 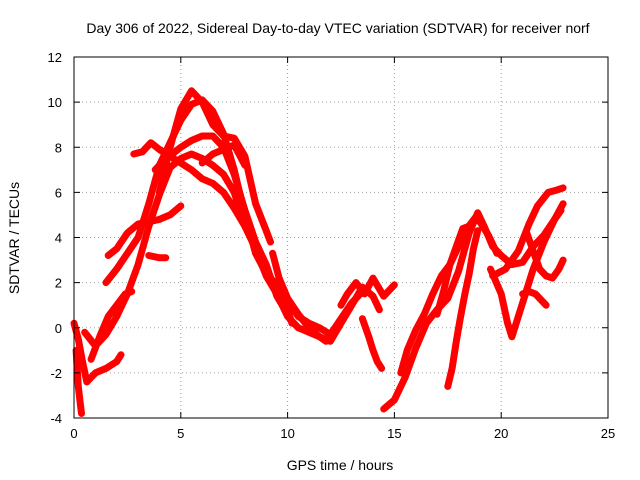 I want to click on y-tick-label: 2, so click(x=58, y=283).